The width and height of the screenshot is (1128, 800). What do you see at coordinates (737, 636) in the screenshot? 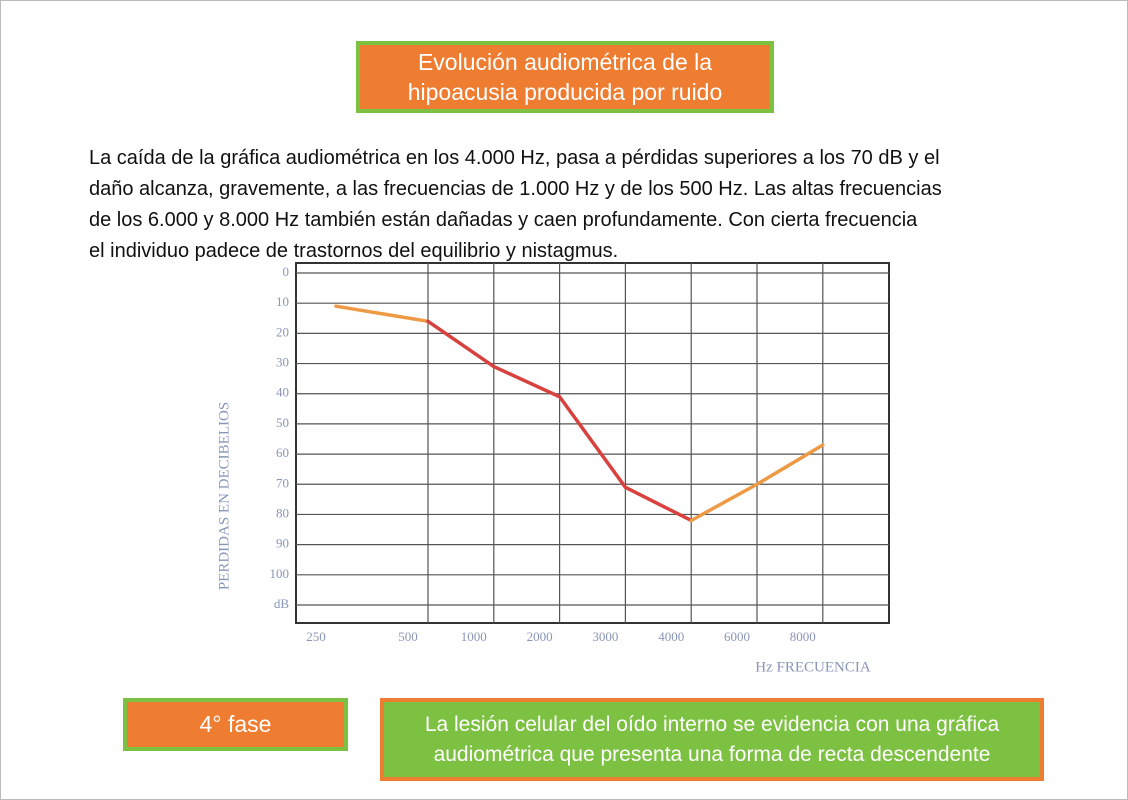
I see `x-tick-label: 6000` at bounding box center [737, 636].